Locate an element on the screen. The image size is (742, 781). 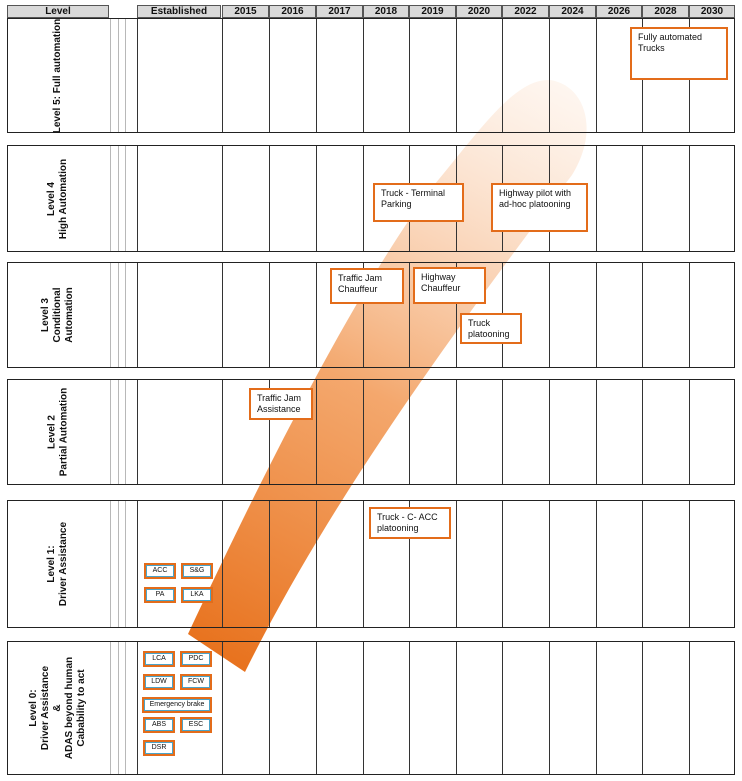
chip-fcw: FCW is located at coordinates (196, 682).